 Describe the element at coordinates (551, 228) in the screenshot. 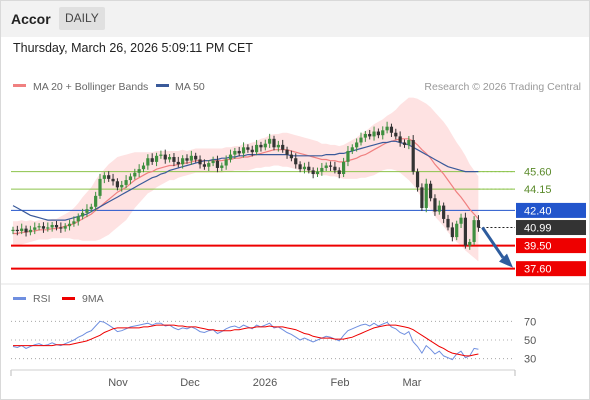

I see `price-tag-40.99` at that location.